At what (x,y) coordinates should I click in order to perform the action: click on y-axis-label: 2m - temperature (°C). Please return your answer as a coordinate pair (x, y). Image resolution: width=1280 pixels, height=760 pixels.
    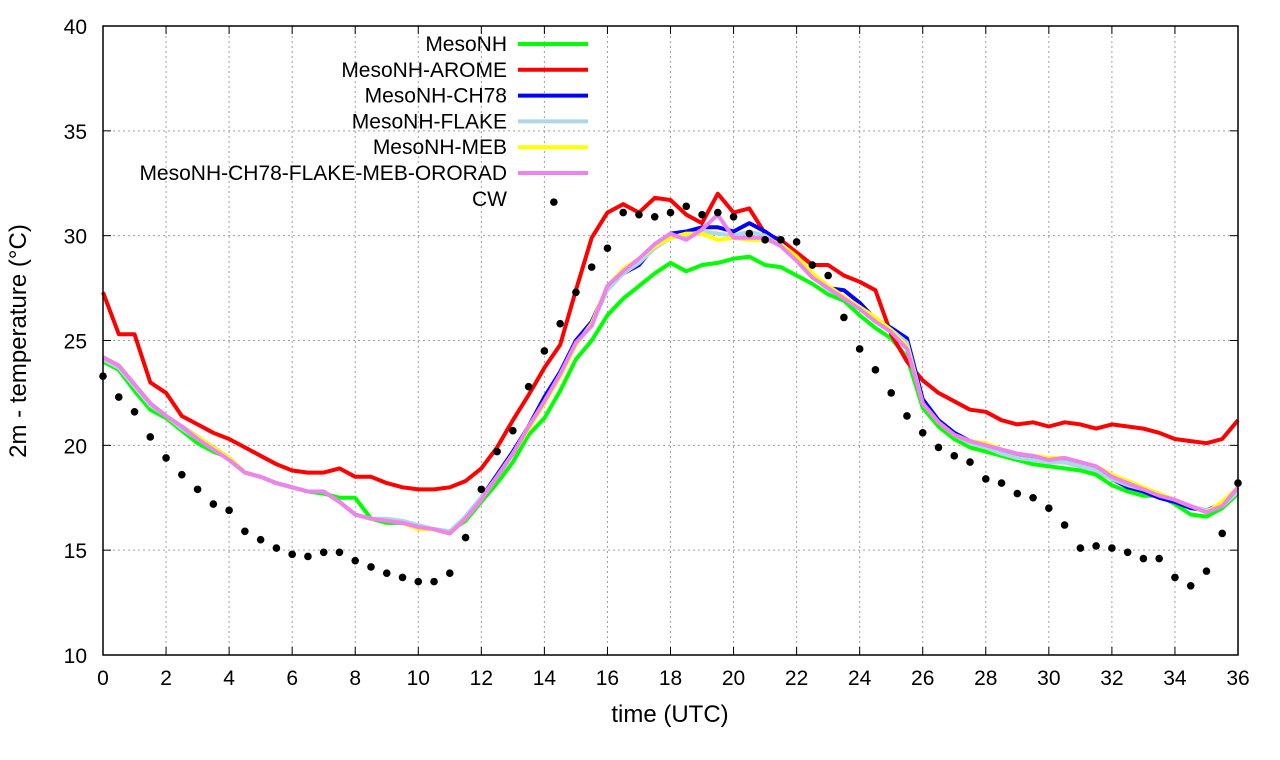
    Looking at the image, I should click on (18, 341).